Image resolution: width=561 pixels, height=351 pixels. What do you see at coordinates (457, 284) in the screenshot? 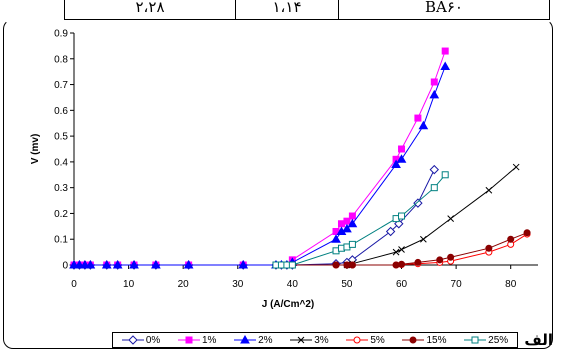
I see `x-tick-label: 70` at bounding box center [457, 284].